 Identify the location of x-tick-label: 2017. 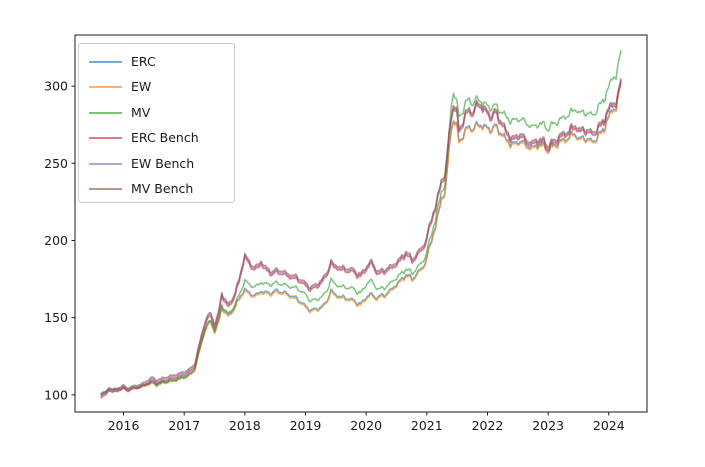
(184, 425).